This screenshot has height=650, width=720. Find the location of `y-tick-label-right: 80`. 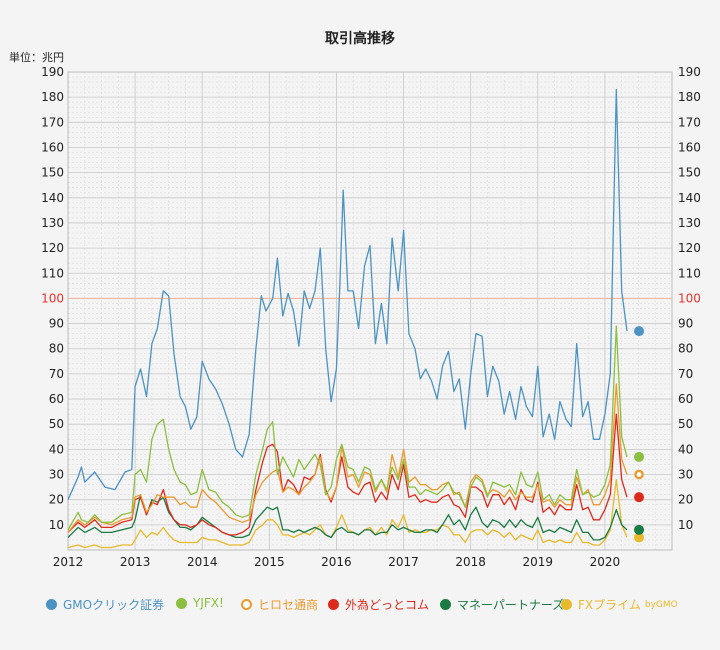

y-tick-label-right: 80 is located at coordinates (685, 349).